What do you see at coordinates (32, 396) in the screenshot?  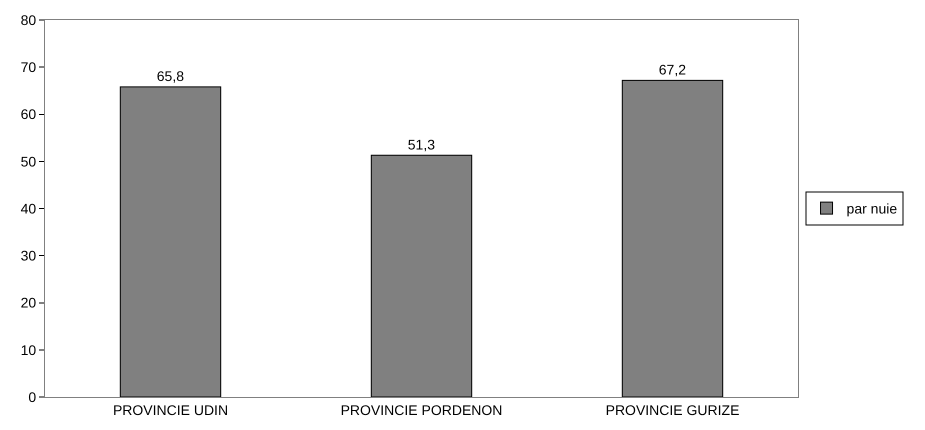 I see `y-tick-label: 0` at bounding box center [32, 396].